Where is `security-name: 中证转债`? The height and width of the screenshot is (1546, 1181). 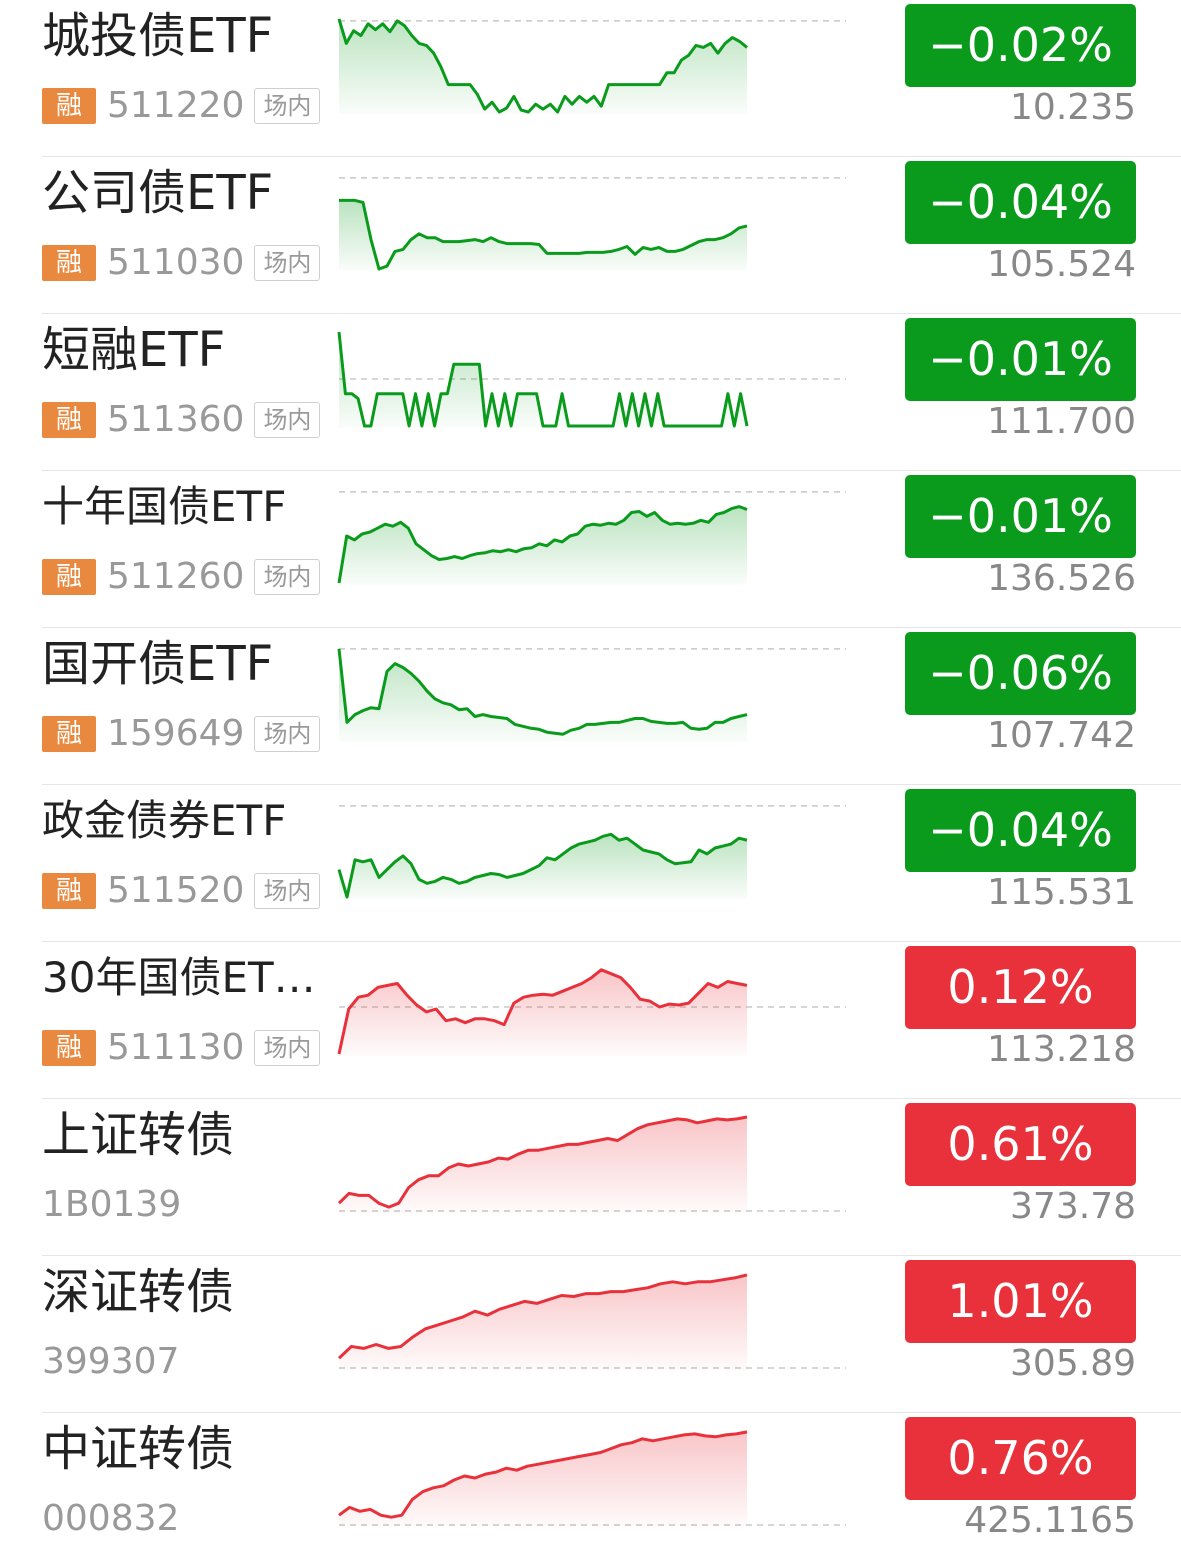
security-name: 中证转债 is located at coordinates (138, 1449).